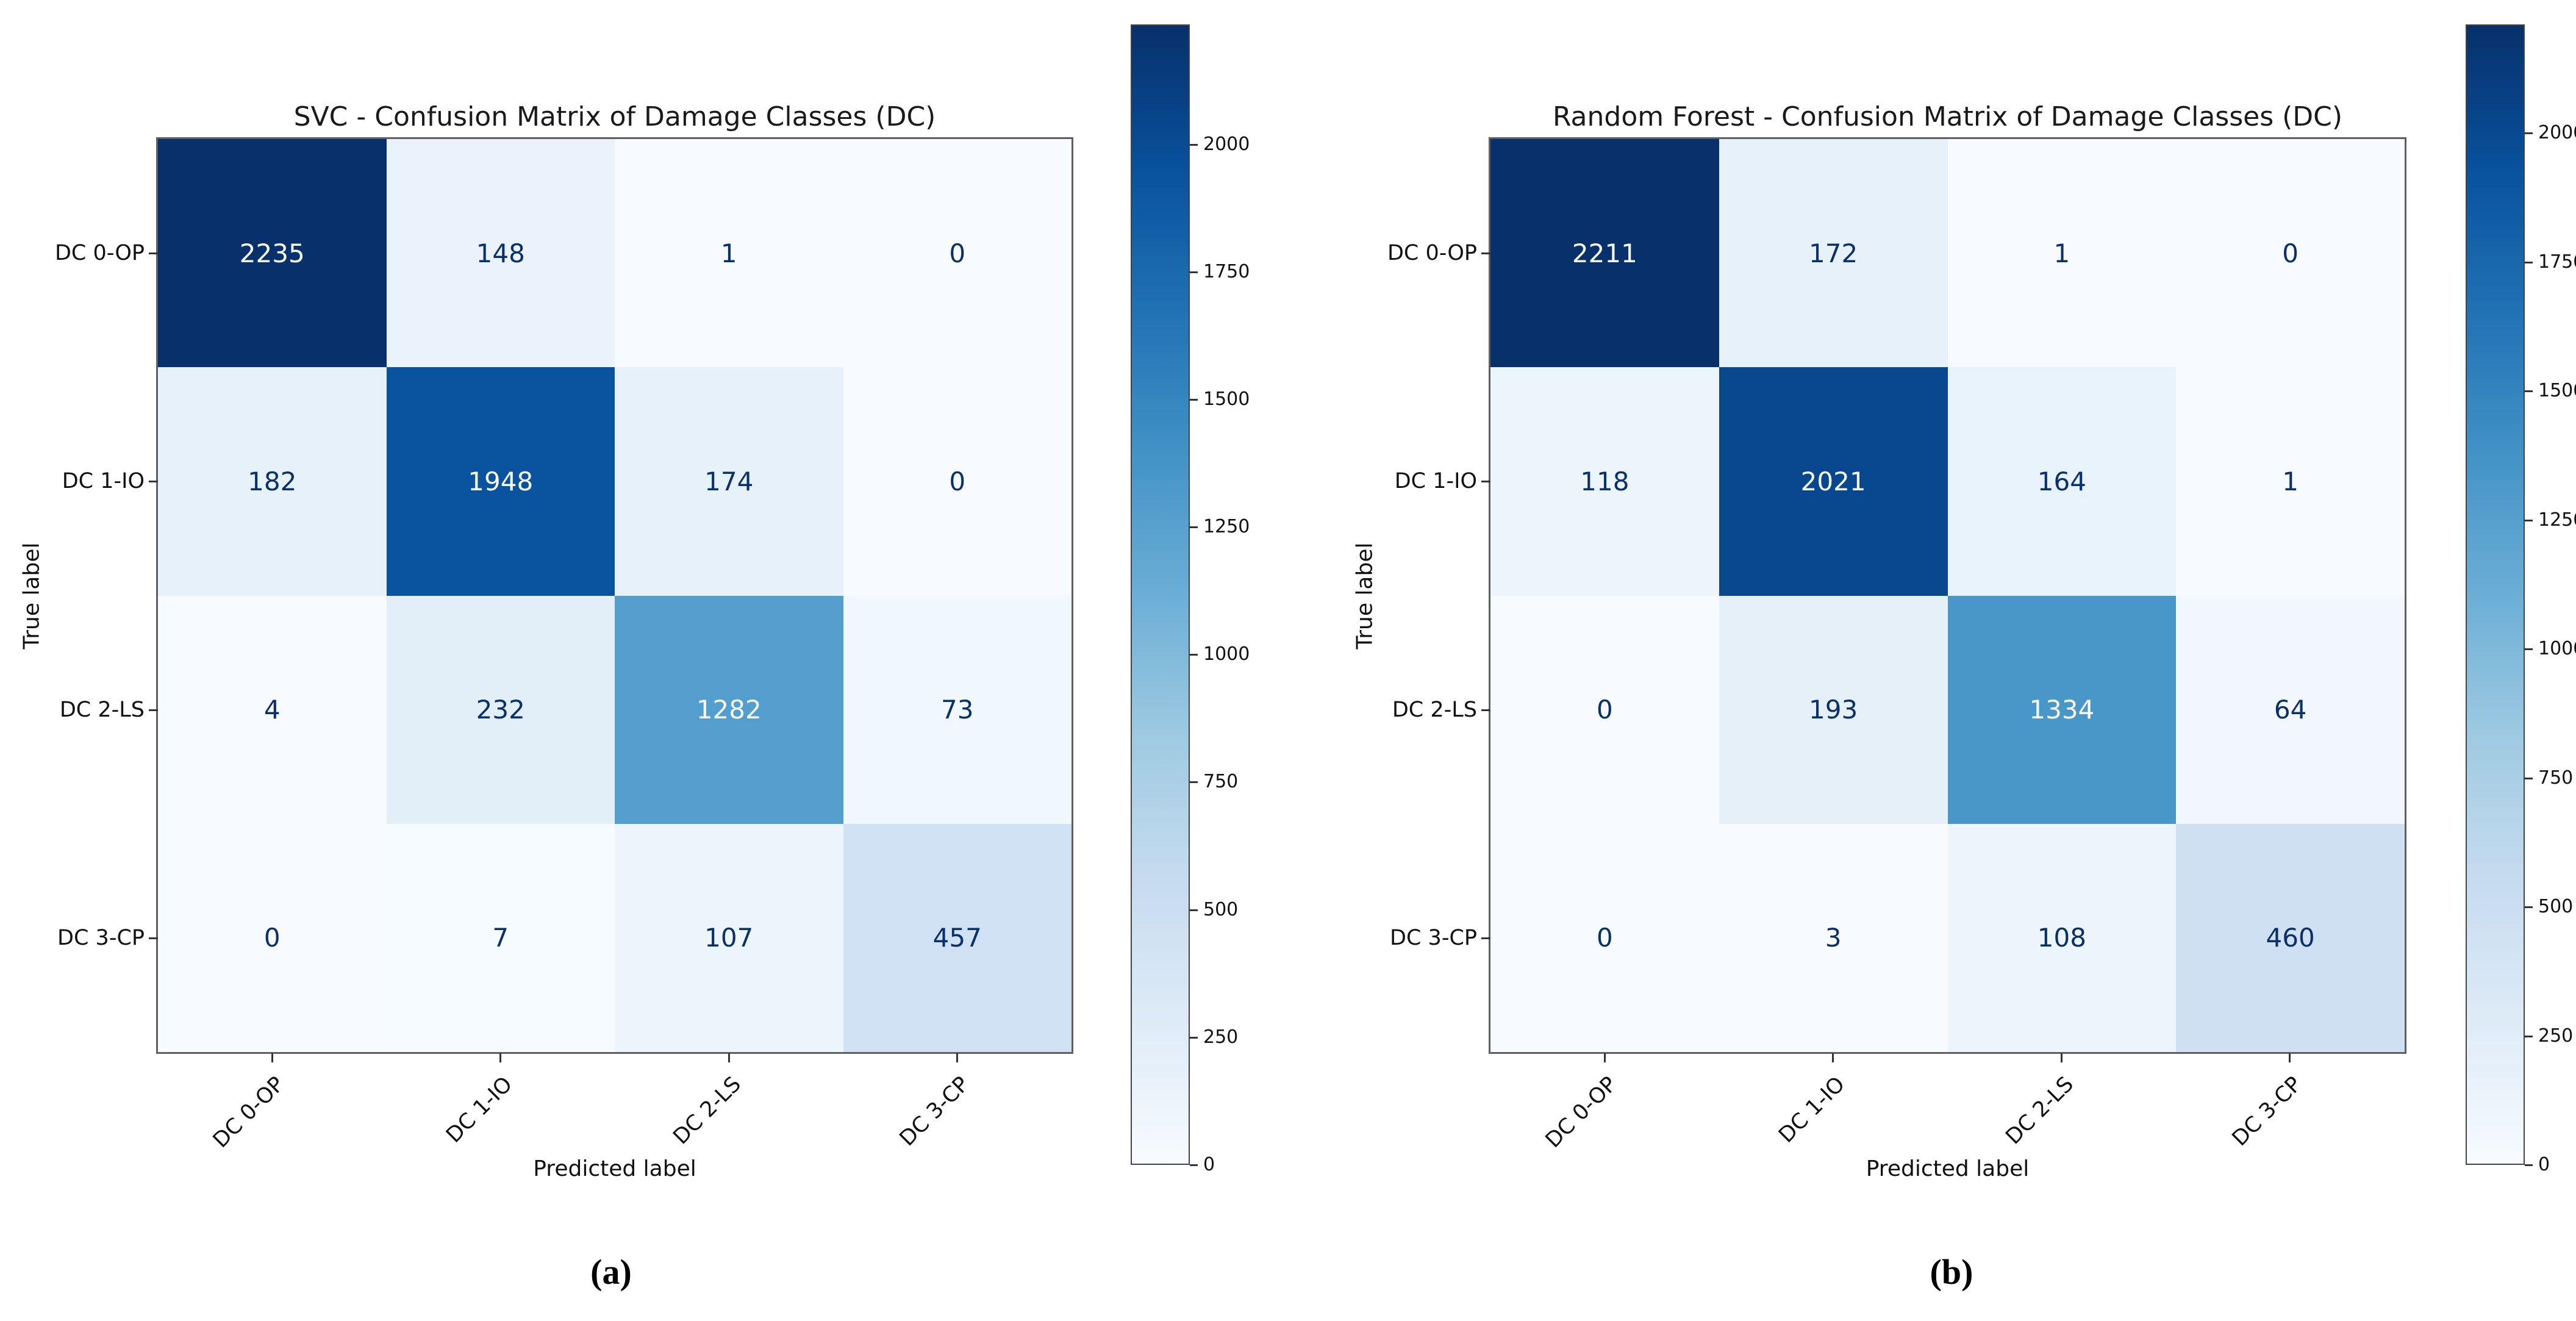 The image size is (2576, 1321). I want to click on heatmap-cell-b-r2c3: 64, so click(2290, 709).